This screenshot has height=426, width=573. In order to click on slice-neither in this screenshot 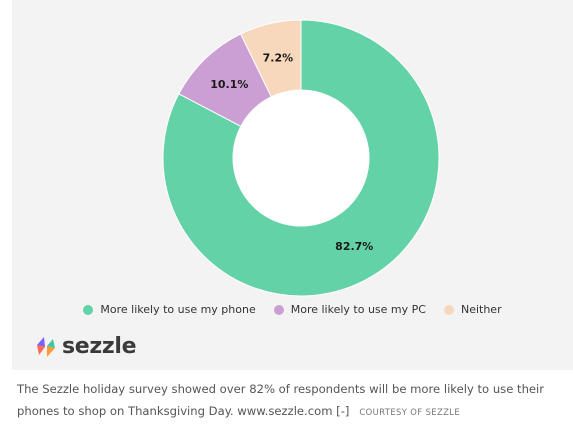, I will do `click(271, 58)`.